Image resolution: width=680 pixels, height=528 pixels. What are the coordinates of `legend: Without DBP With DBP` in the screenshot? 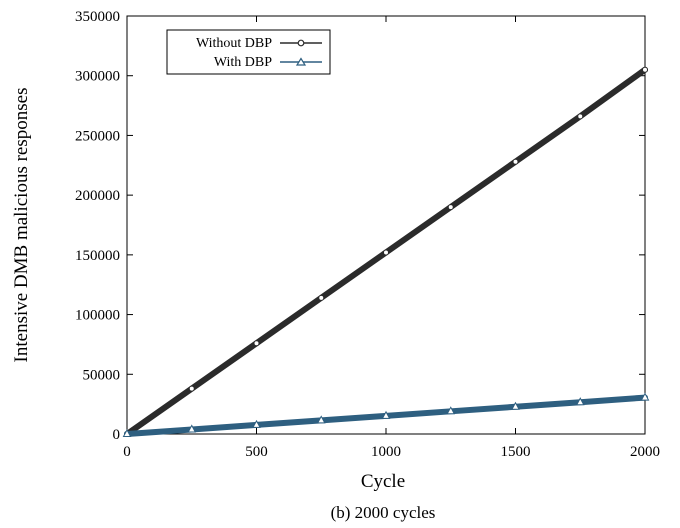 It's located at (248, 52).